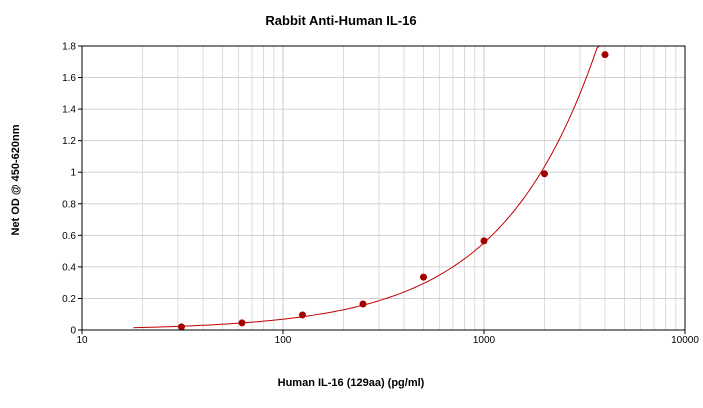 Image resolution: width=703 pixels, height=408 pixels. Describe the element at coordinates (72, 189) in the screenshot. I see `y-axis-ticks: 0 0.2 0.4 0.6 0.8 1 1.2 1.4 1.6 1.8` at that location.